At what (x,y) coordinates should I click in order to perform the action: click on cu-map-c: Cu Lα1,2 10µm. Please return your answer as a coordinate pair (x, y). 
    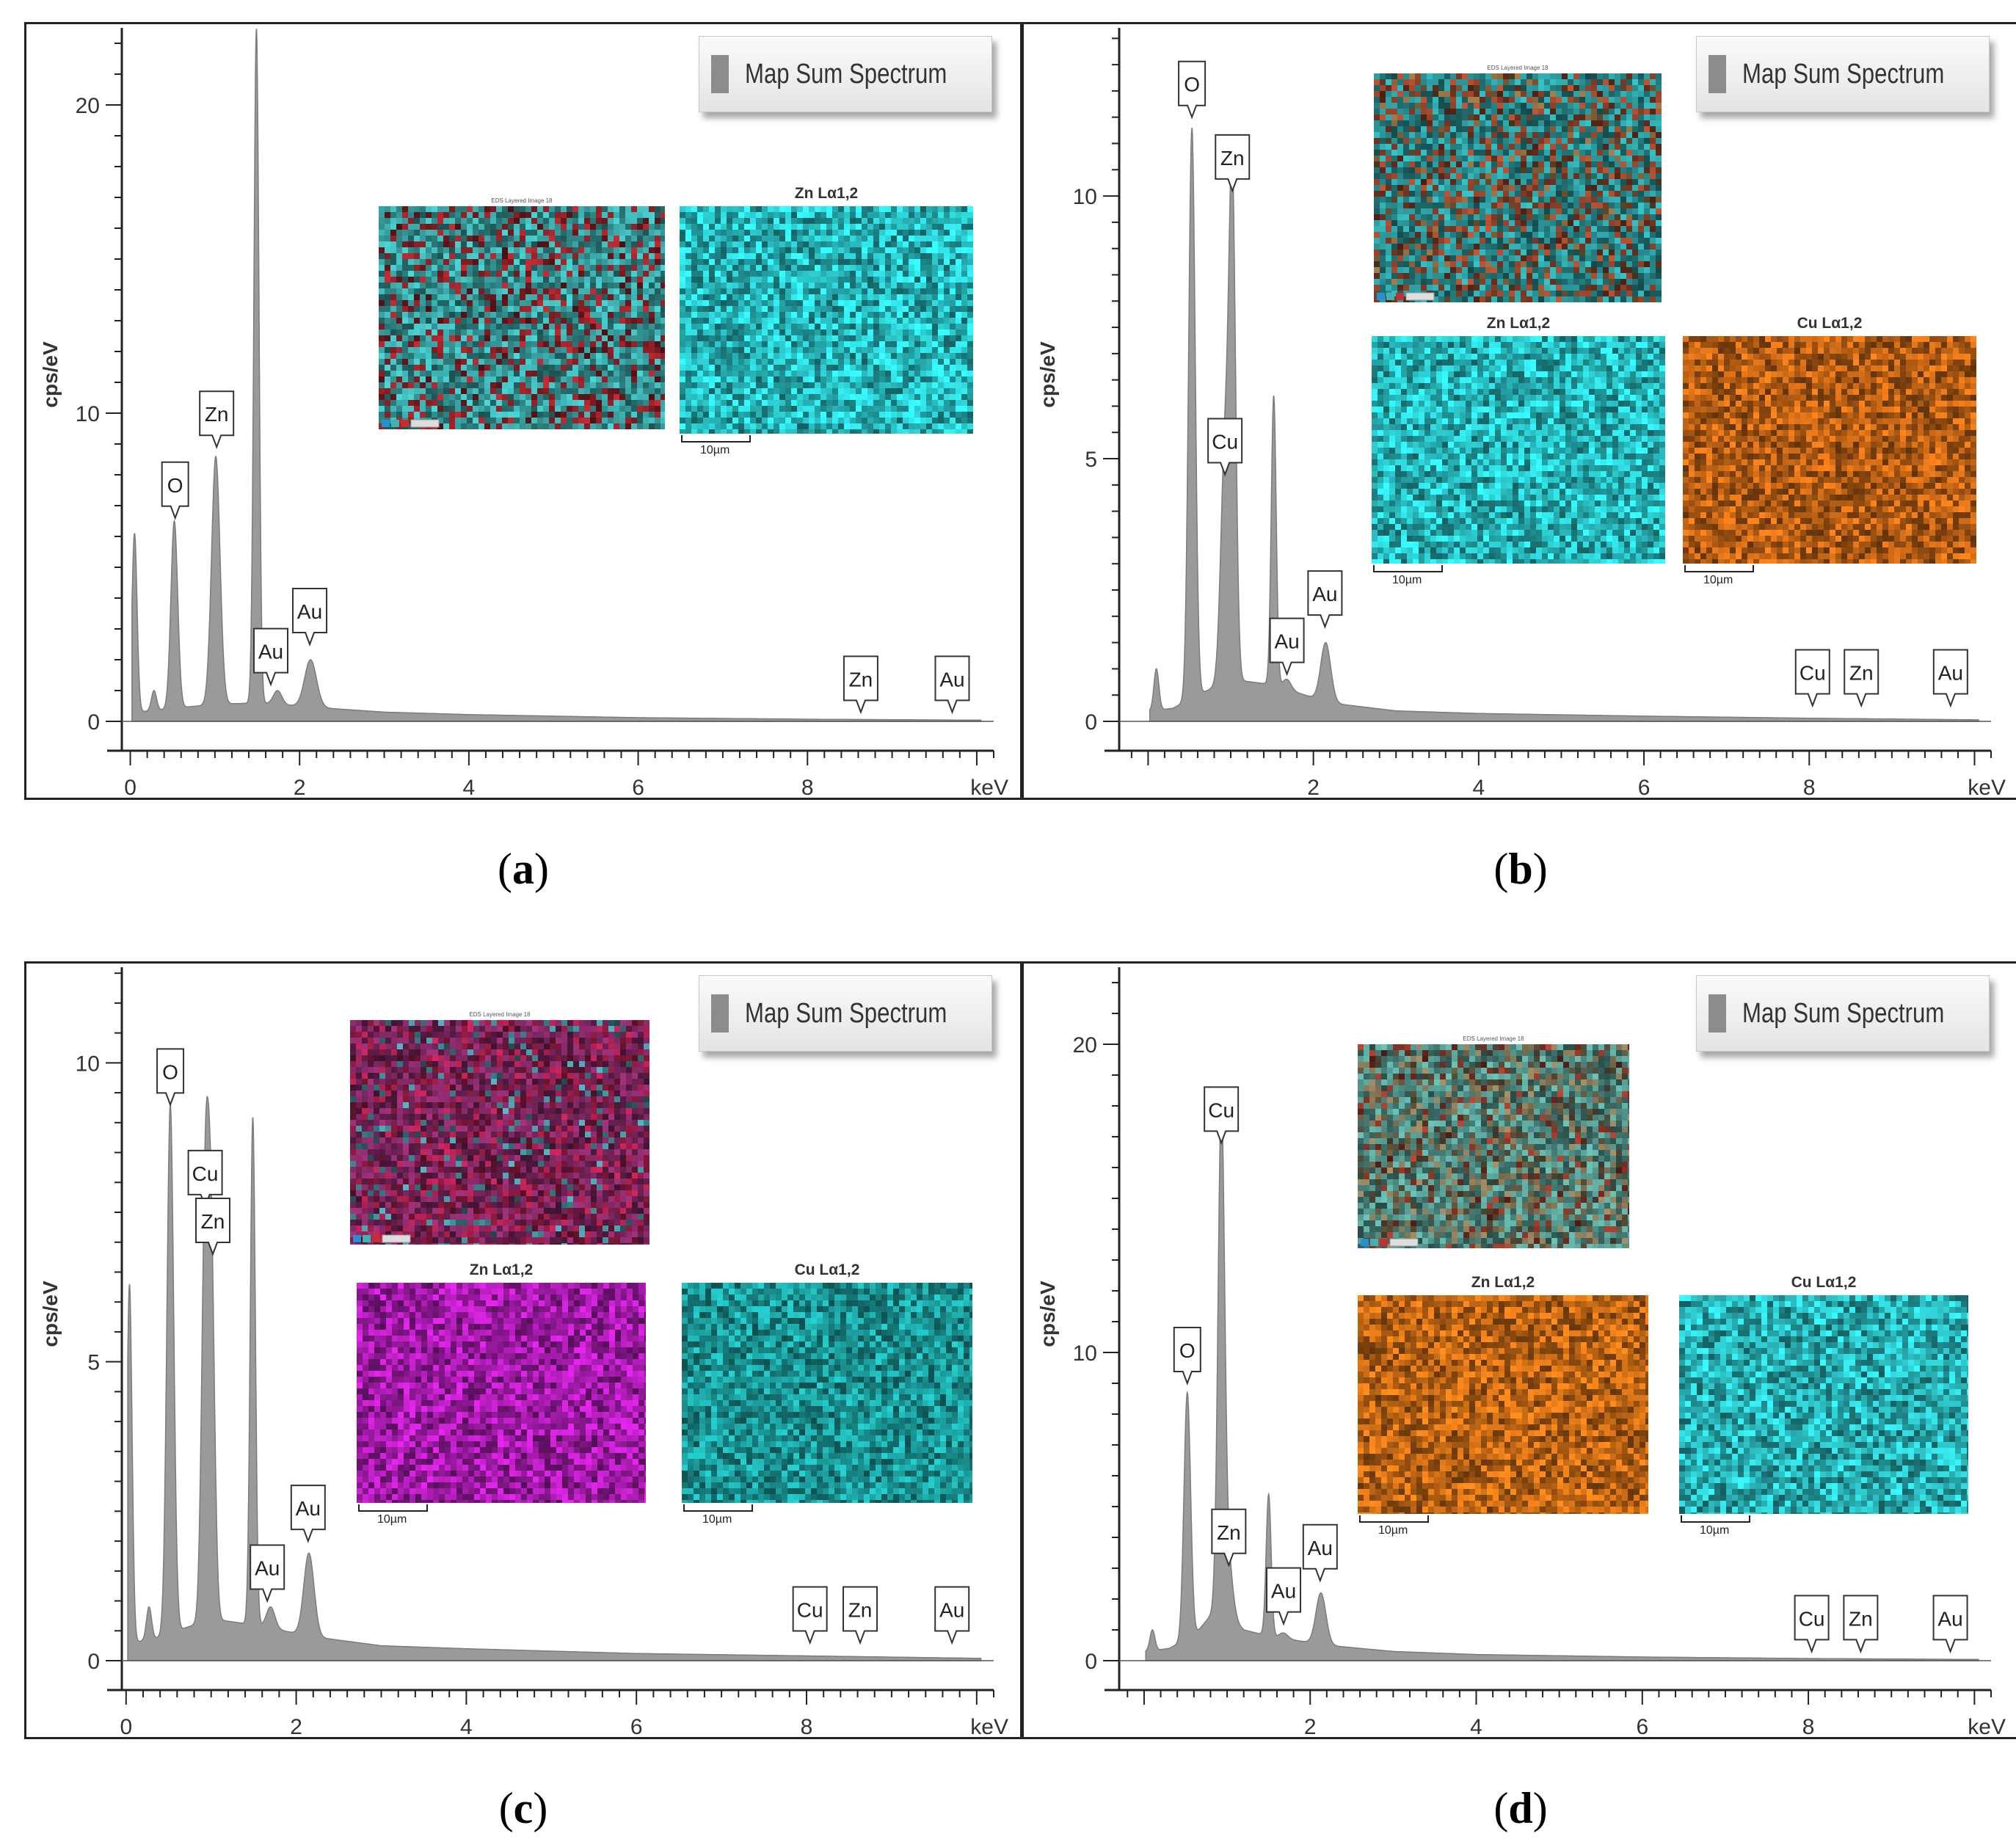
    Looking at the image, I should click on (828, 1393).